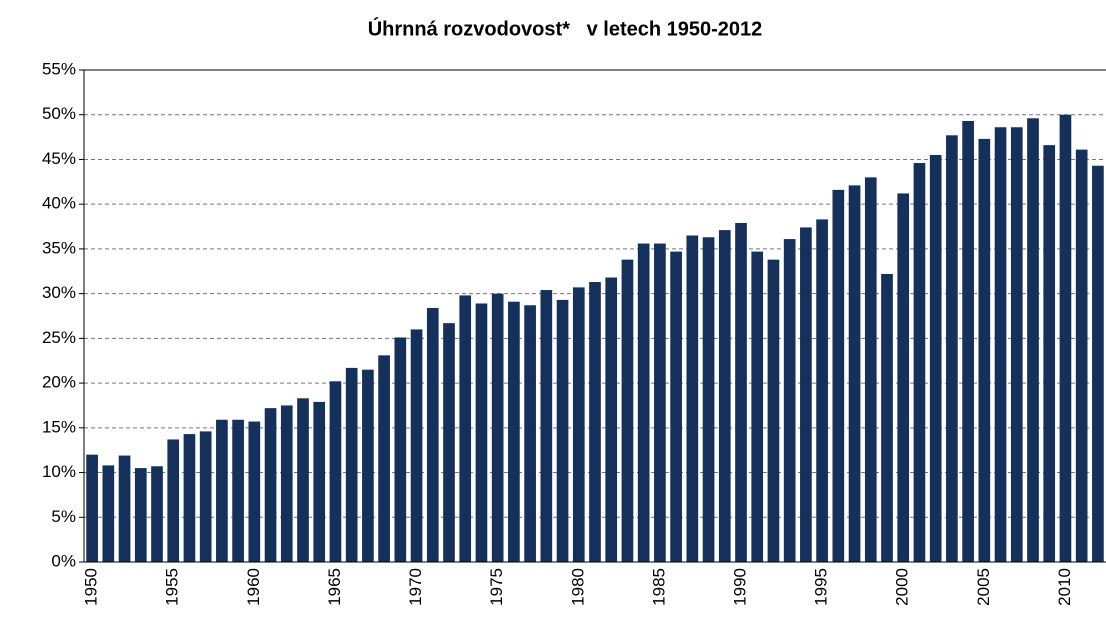 The height and width of the screenshot is (625, 1106). What do you see at coordinates (577, 587) in the screenshot?
I see `x-tick-label: 1980` at bounding box center [577, 587].